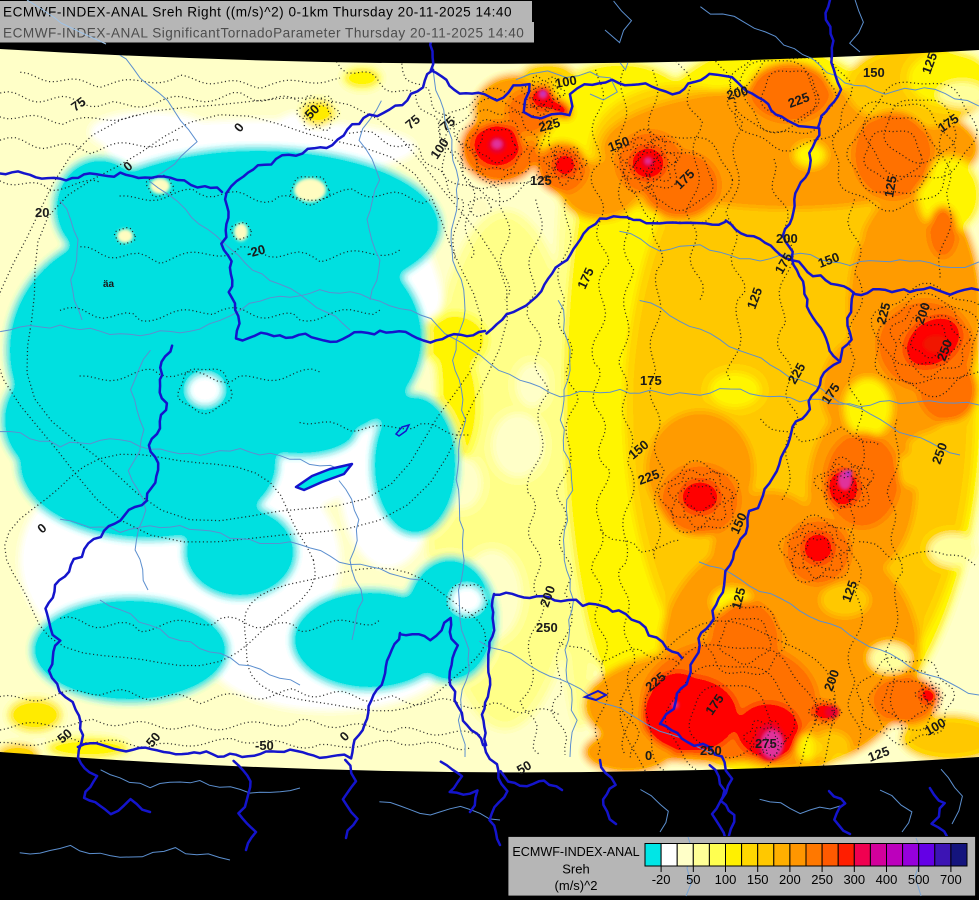 The image size is (979, 900). Describe the element at coordinates (951, 879) in the screenshot. I see `svg-text: 700` at that location.